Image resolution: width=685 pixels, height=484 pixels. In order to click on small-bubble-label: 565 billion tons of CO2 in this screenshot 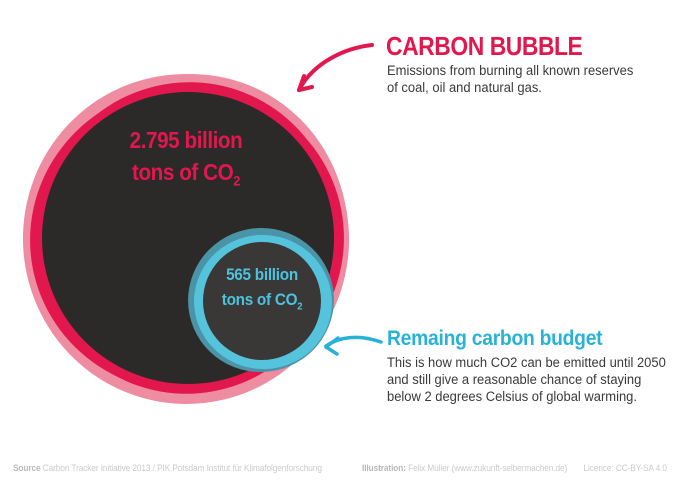, I will do `click(262, 287)`.